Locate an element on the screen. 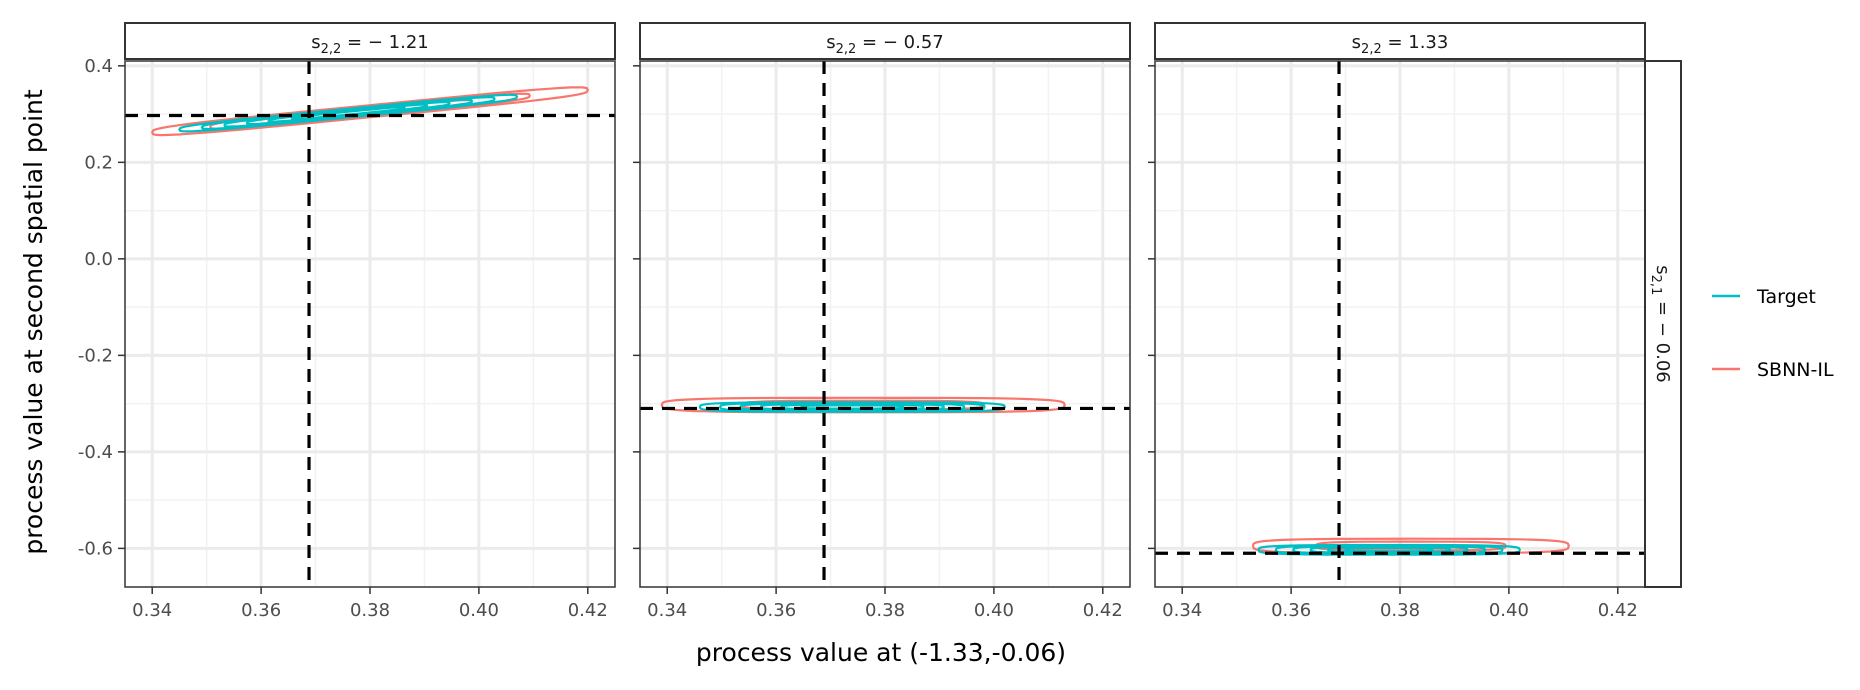 The height and width of the screenshot is (690, 1860). row-strip: s2,1 = − 0.06 is located at coordinates (1663, 324).